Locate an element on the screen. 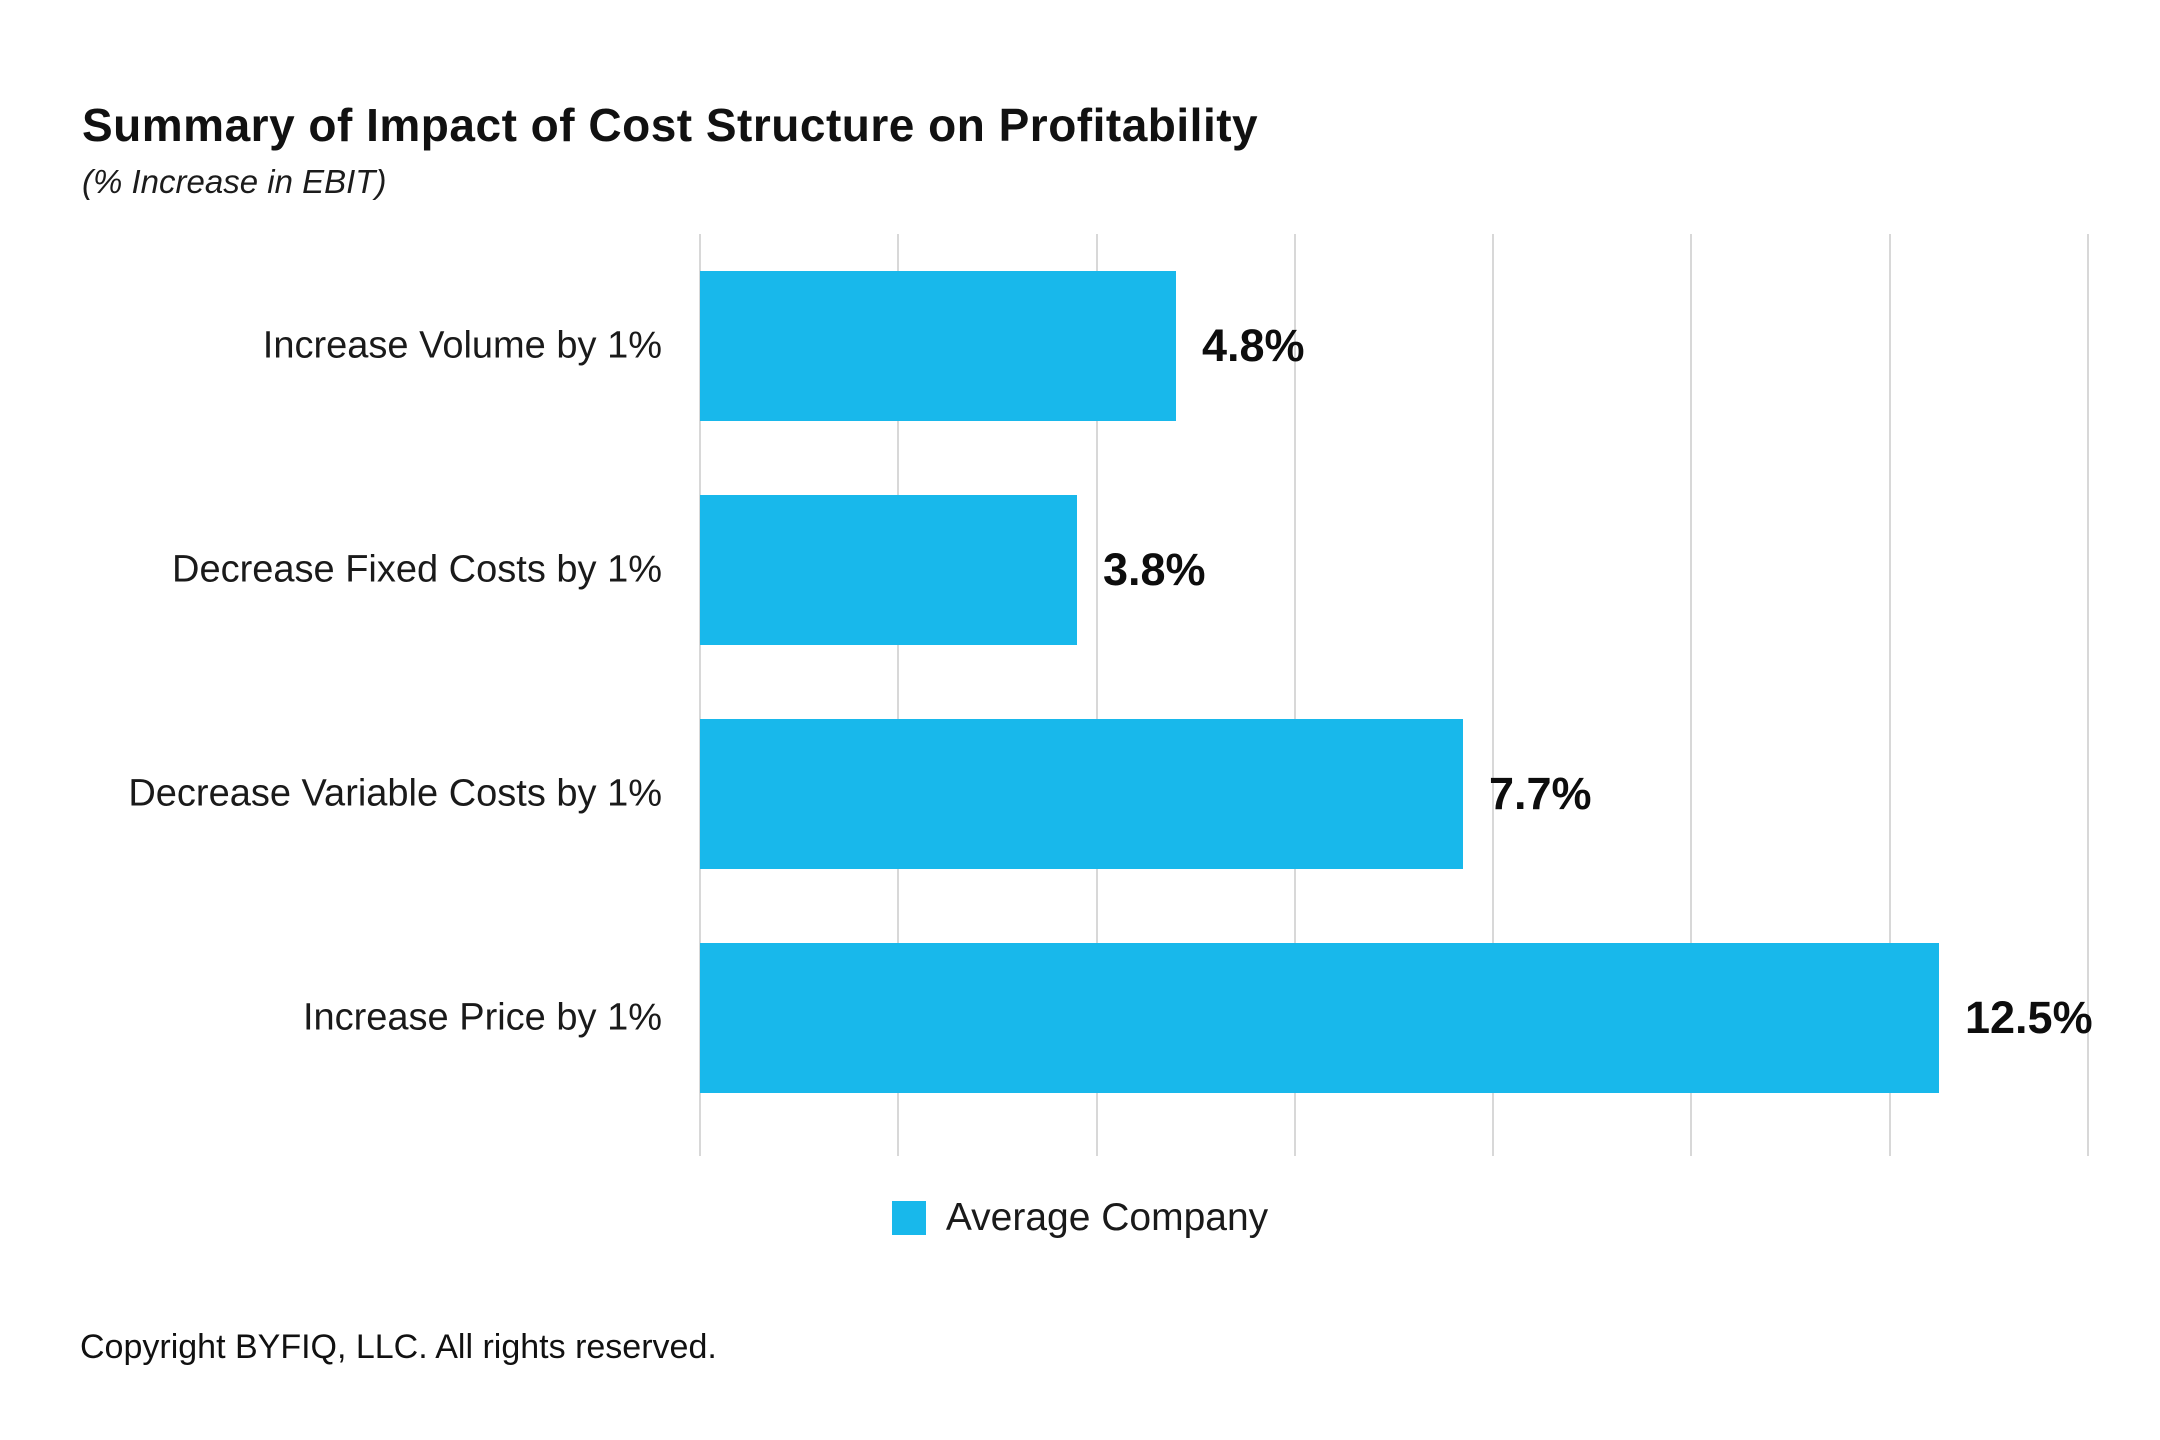 Image resolution: width=2160 pixels, height=1440 pixels. category-label: Decrease Variable Costs by 1% is located at coordinates (395, 793).